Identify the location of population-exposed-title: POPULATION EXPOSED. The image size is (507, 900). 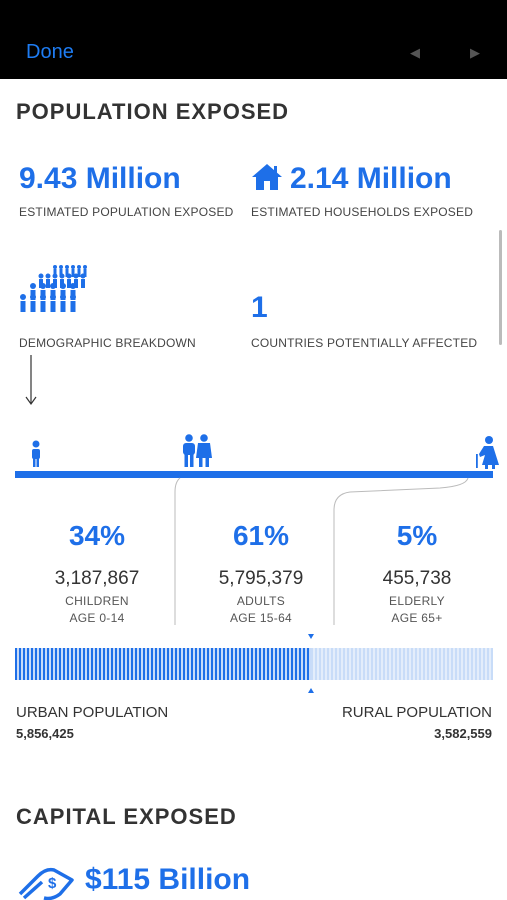
(153, 111).